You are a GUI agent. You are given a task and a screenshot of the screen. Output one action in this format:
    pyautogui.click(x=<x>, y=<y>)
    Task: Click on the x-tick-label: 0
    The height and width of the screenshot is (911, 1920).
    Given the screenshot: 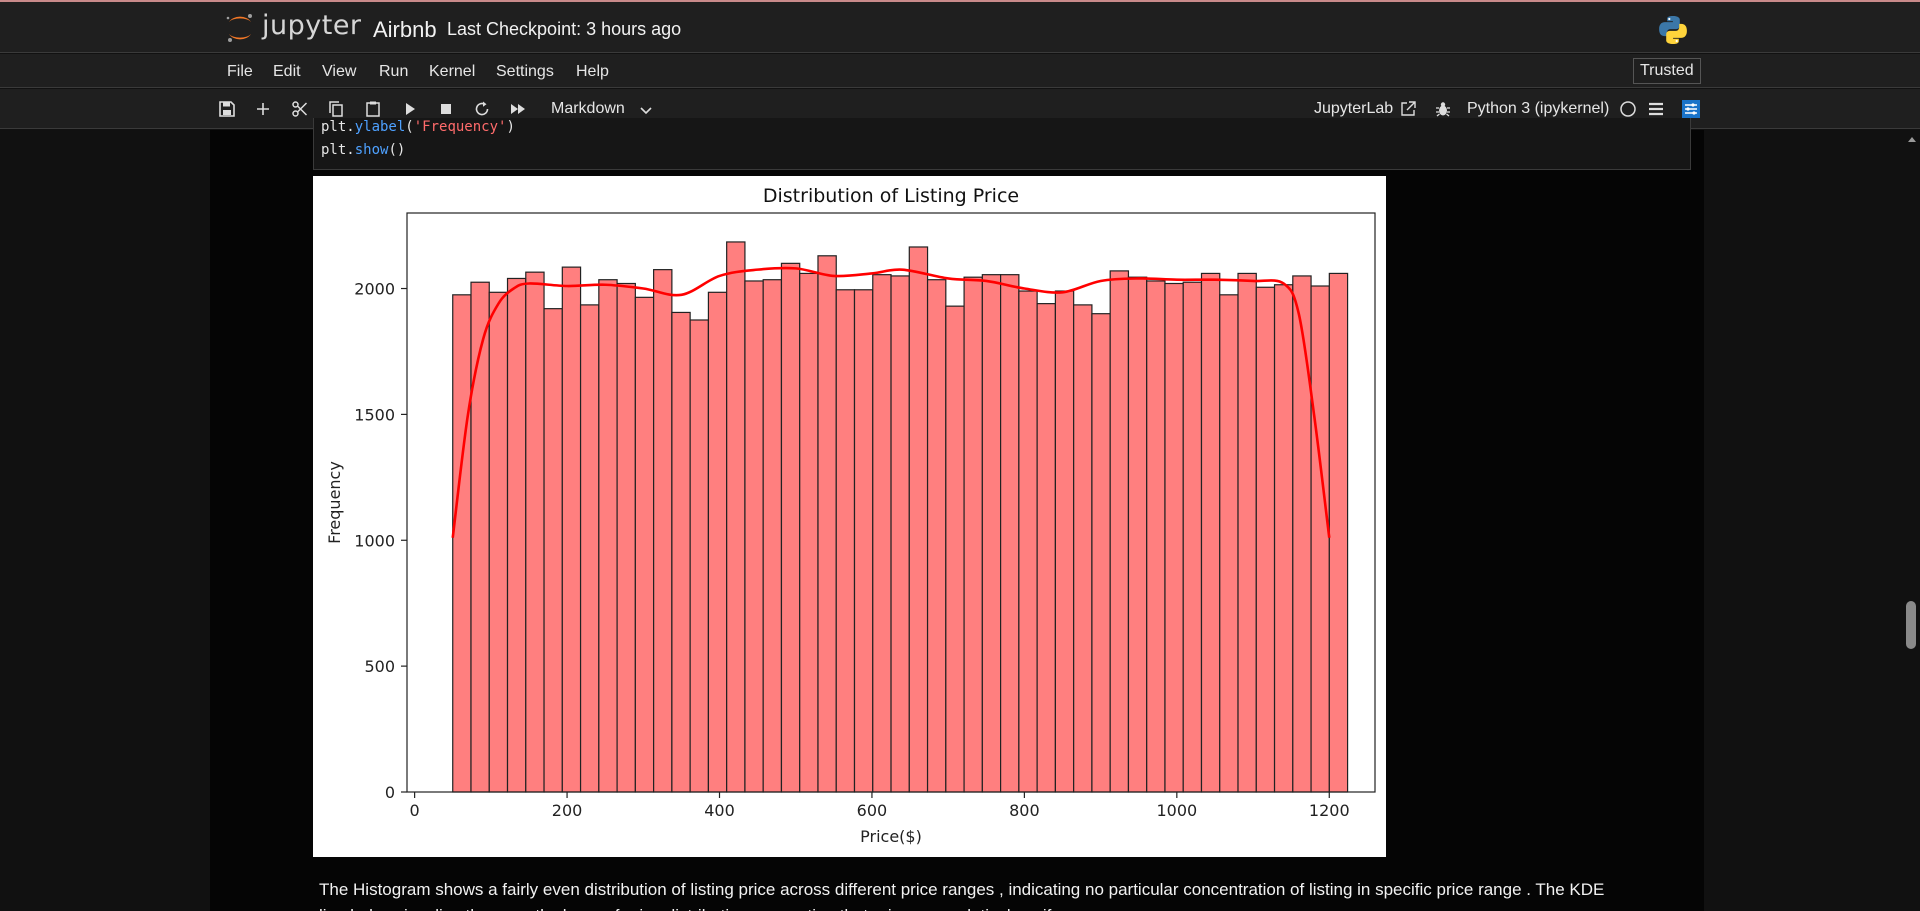 What is the action you would take?
    pyautogui.click(x=415, y=810)
    